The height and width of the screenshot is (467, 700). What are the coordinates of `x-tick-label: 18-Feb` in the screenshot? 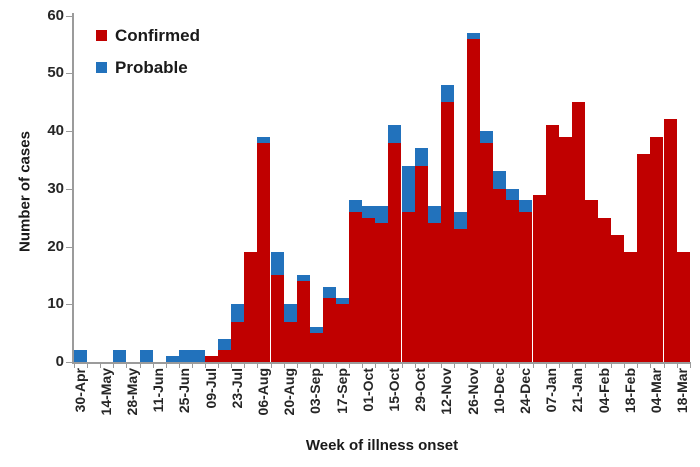 It's located at (629, 391).